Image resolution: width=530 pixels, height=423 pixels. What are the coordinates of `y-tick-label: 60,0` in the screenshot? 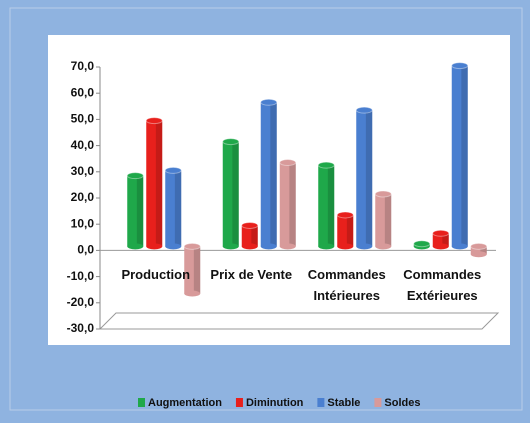 It's located at (83, 92).